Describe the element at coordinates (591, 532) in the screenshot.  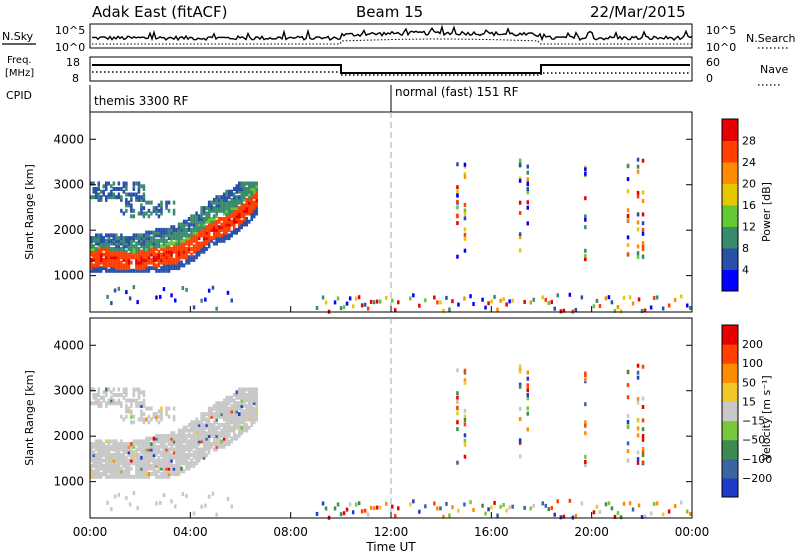
I see `x-tick-label: 20:00` at that location.